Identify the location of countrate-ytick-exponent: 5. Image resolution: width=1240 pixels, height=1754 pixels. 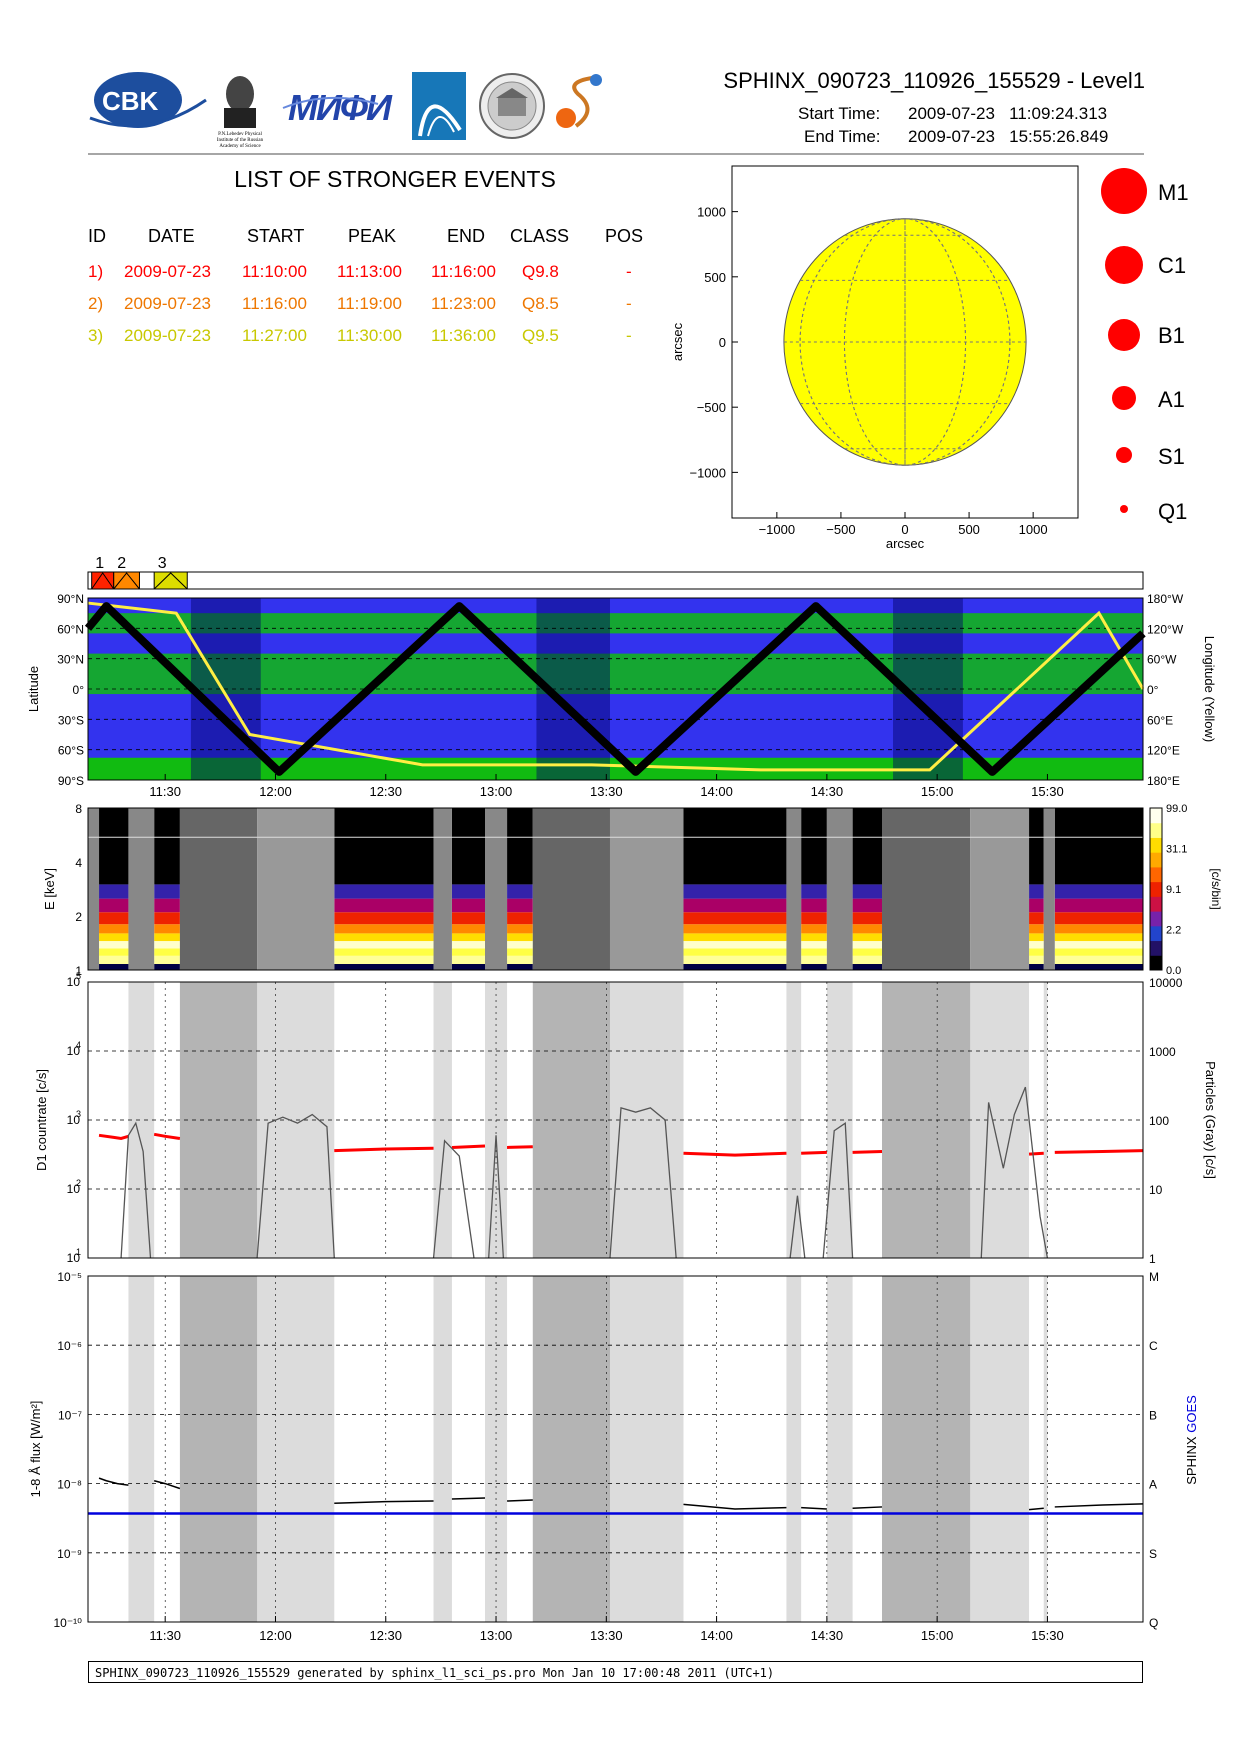
(78, 976).